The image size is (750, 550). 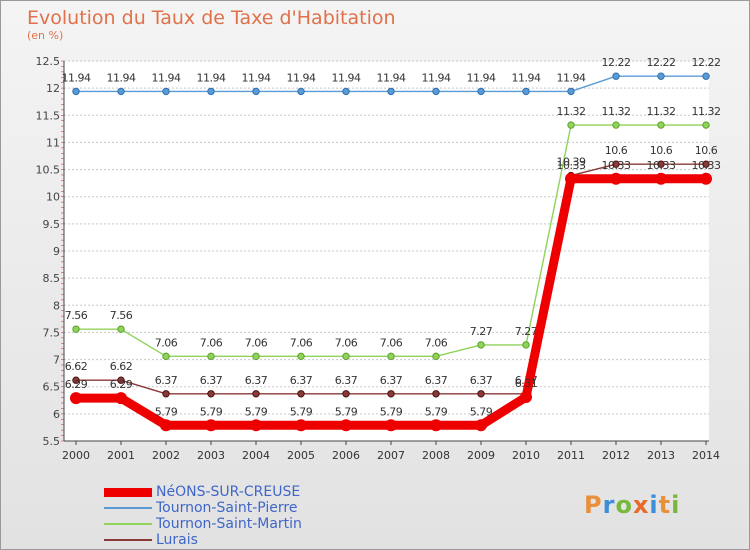 I want to click on x-tick-label: 2013, so click(x=661, y=455).